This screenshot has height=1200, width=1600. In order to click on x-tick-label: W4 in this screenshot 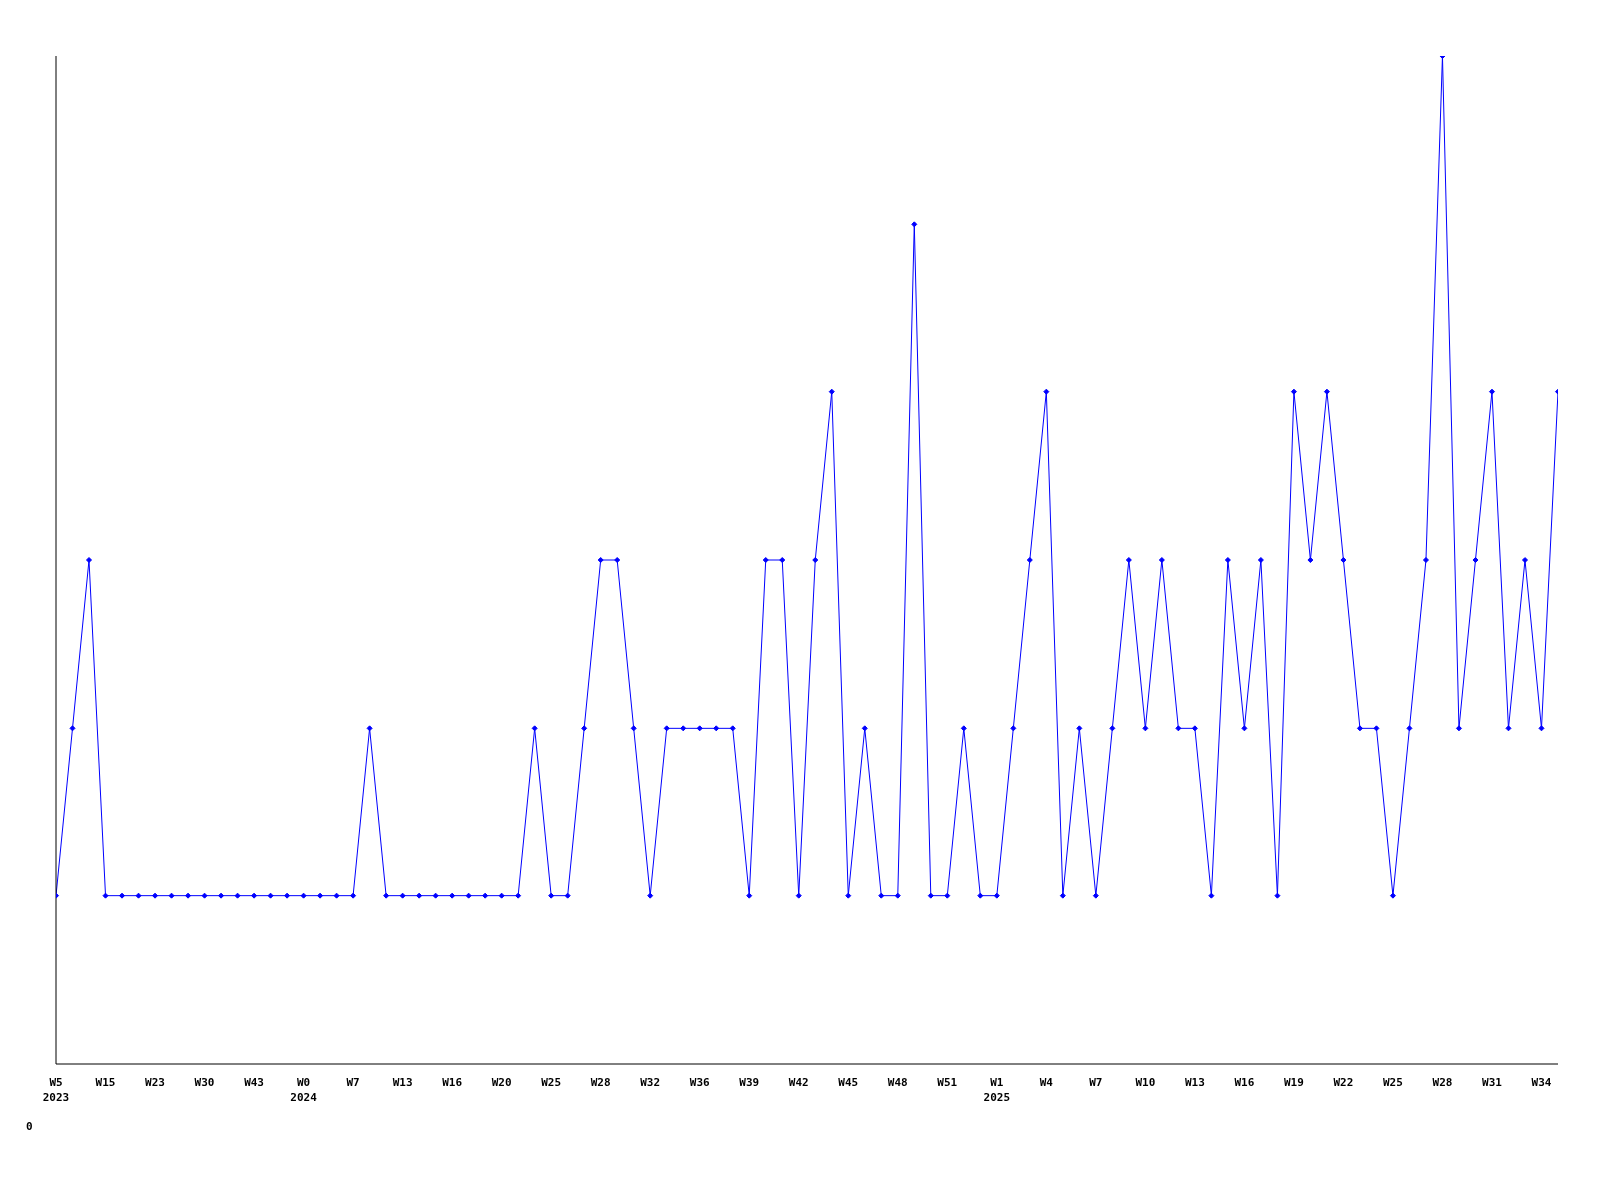, I will do `click(1046, 1082)`.